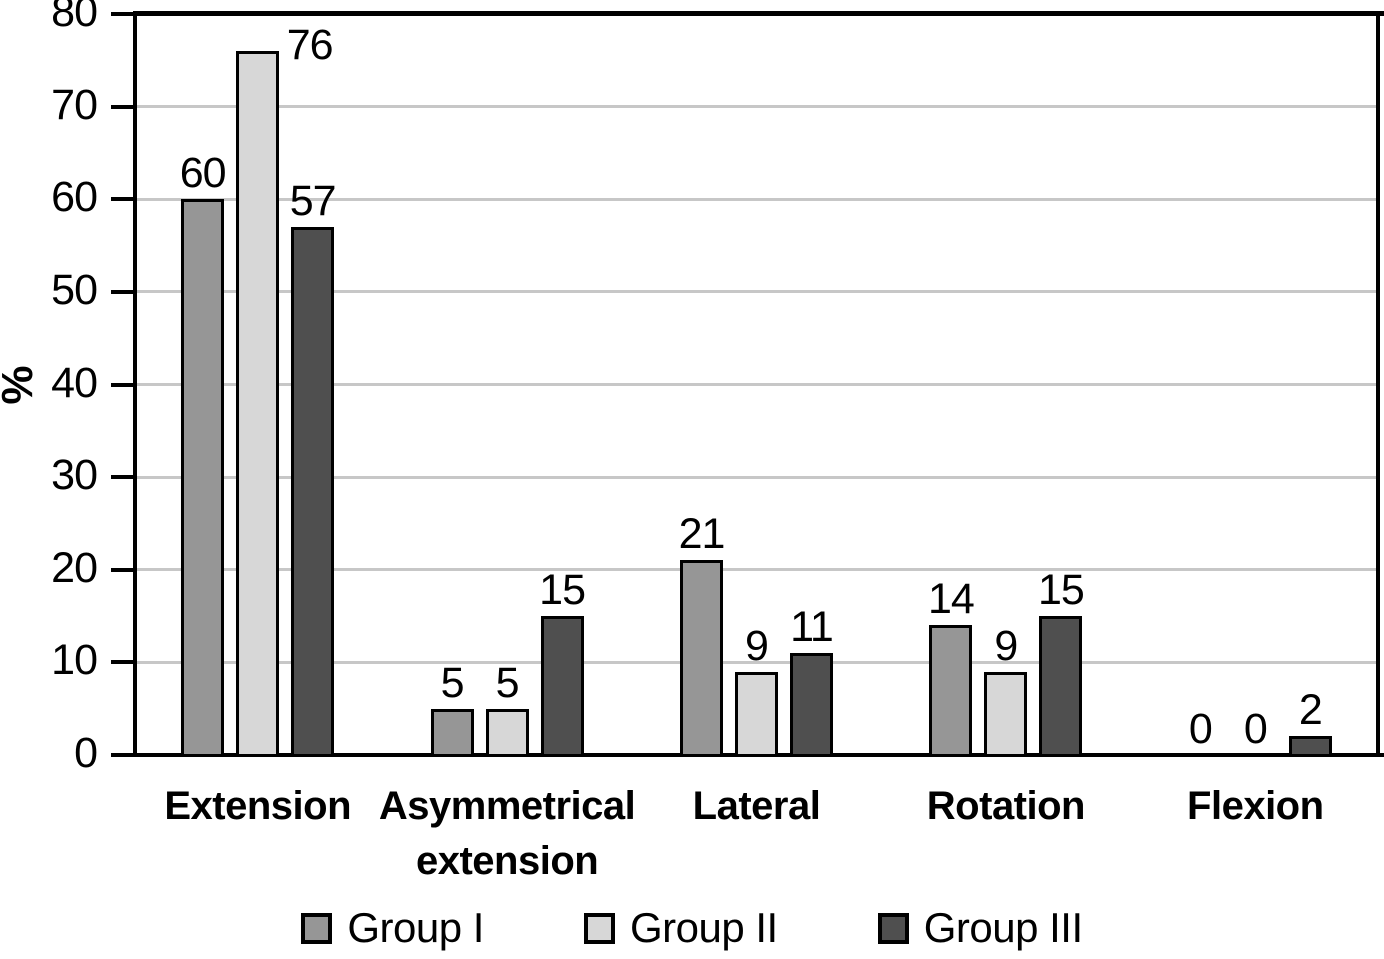 The image size is (1384, 959). I want to click on y-axis-tick-label: 50, so click(74, 289).